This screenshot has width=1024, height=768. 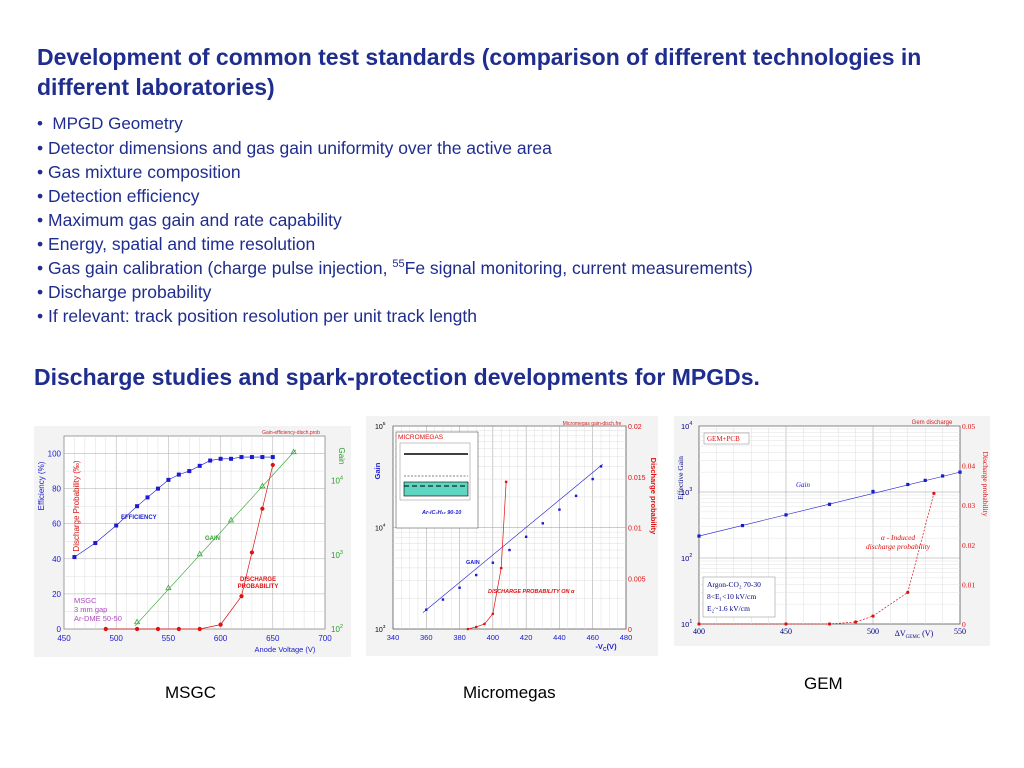 I want to click on series-label-gain: GAIN, so click(x=473, y=563).